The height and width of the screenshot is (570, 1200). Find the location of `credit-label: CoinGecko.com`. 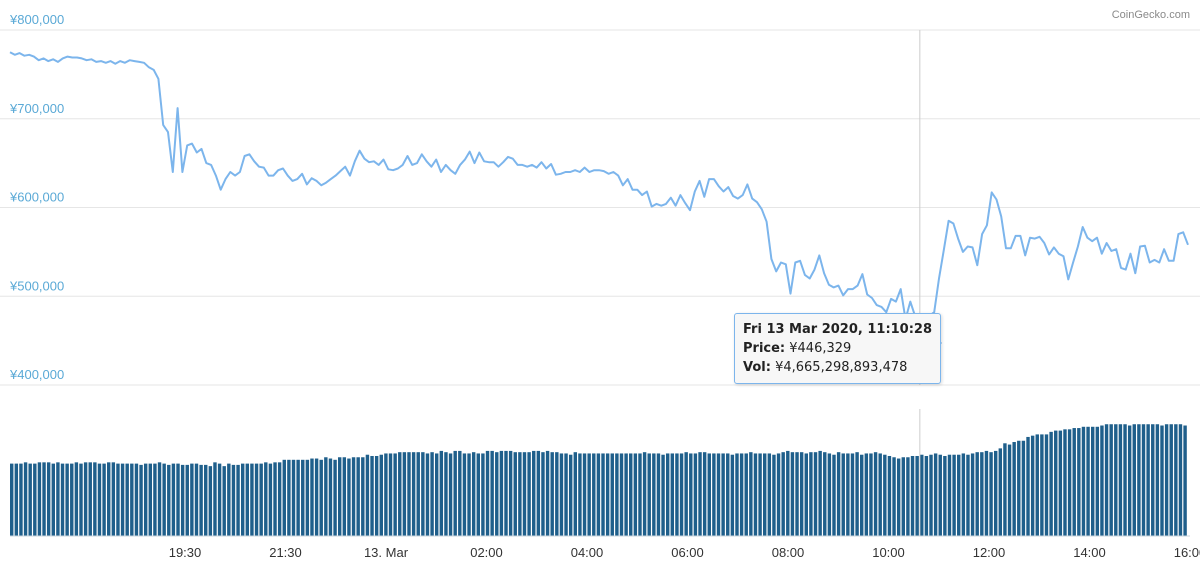

credit-label: CoinGecko.com is located at coordinates (1151, 15).